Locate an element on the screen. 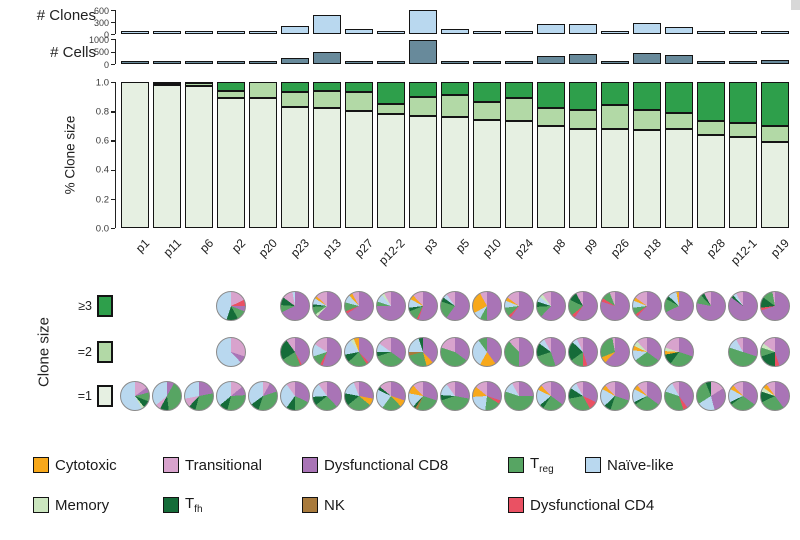 Image resolution: width=800 pixels, height=540 pixels. legend-item: Cytotoxic is located at coordinates (75, 465).